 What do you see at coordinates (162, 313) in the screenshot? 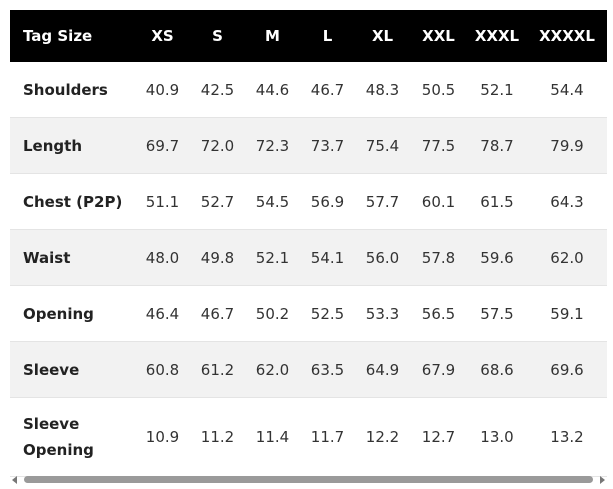
I see `measurement-value: 46.4` at bounding box center [162, 313].